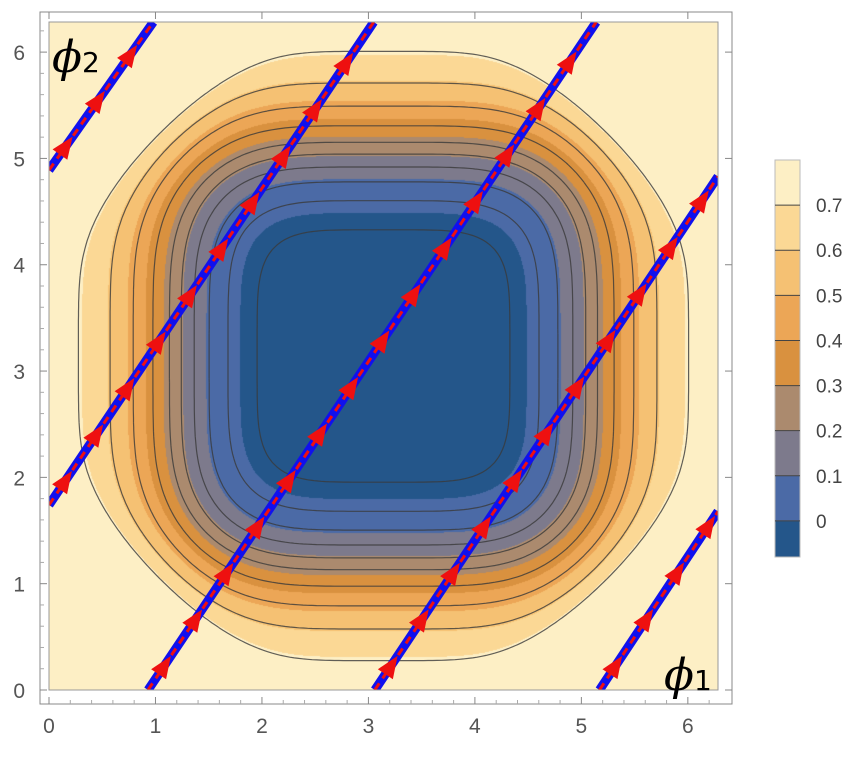 This screenshot has width=856, height=757. I want to click on x-tick-label: 0, so click(49, 726).